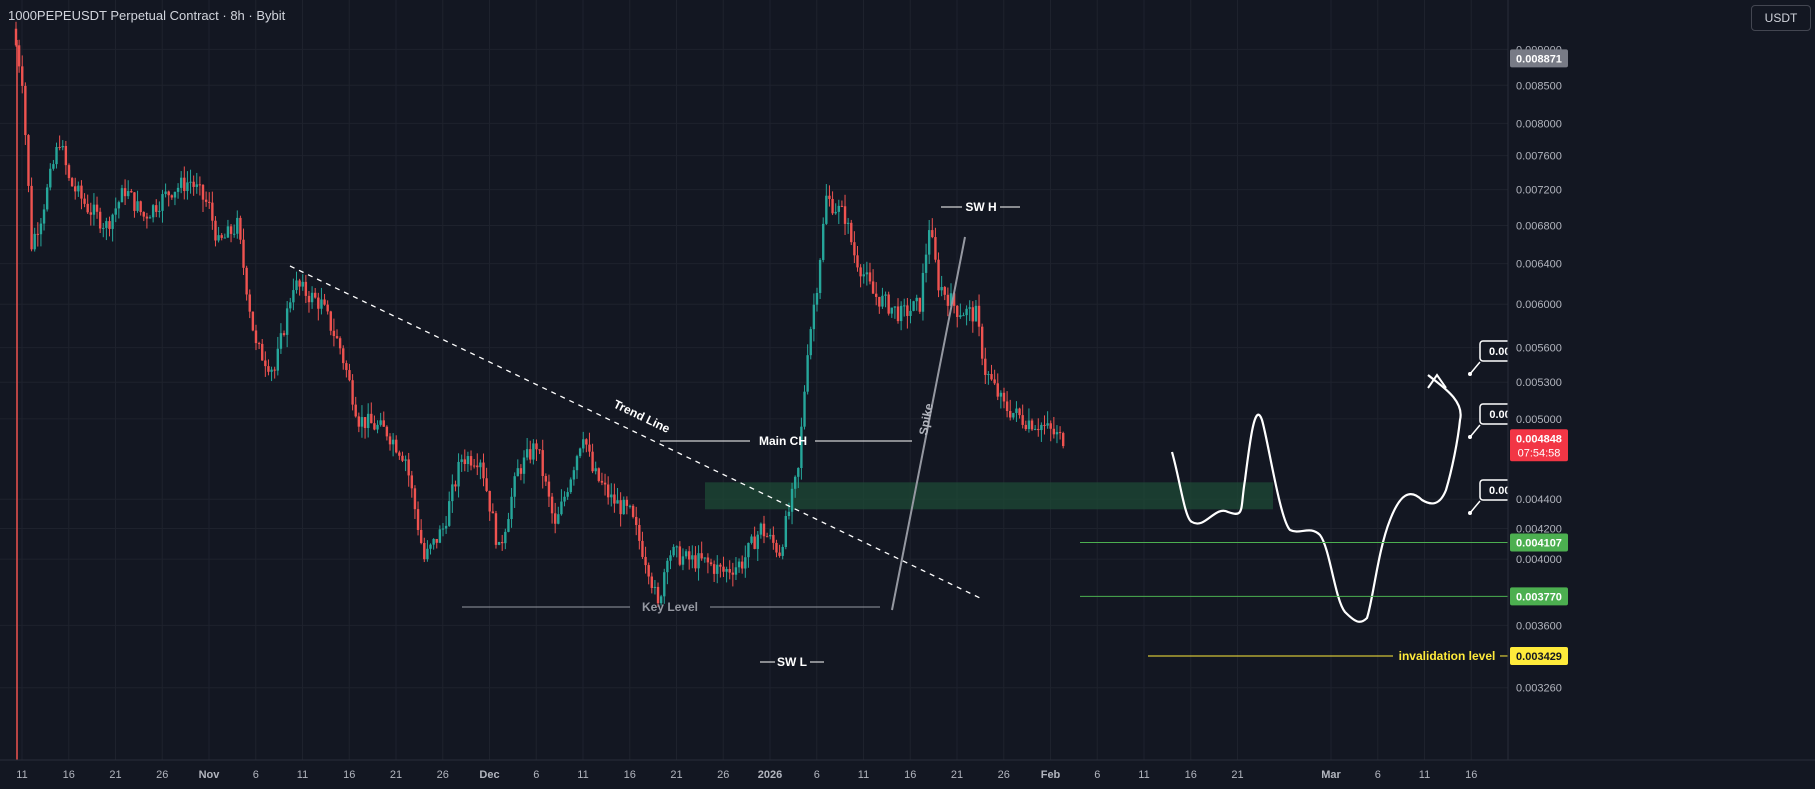 This screenshot has height=789, width=1815. I want to click on spike-line, so click(928, 423).